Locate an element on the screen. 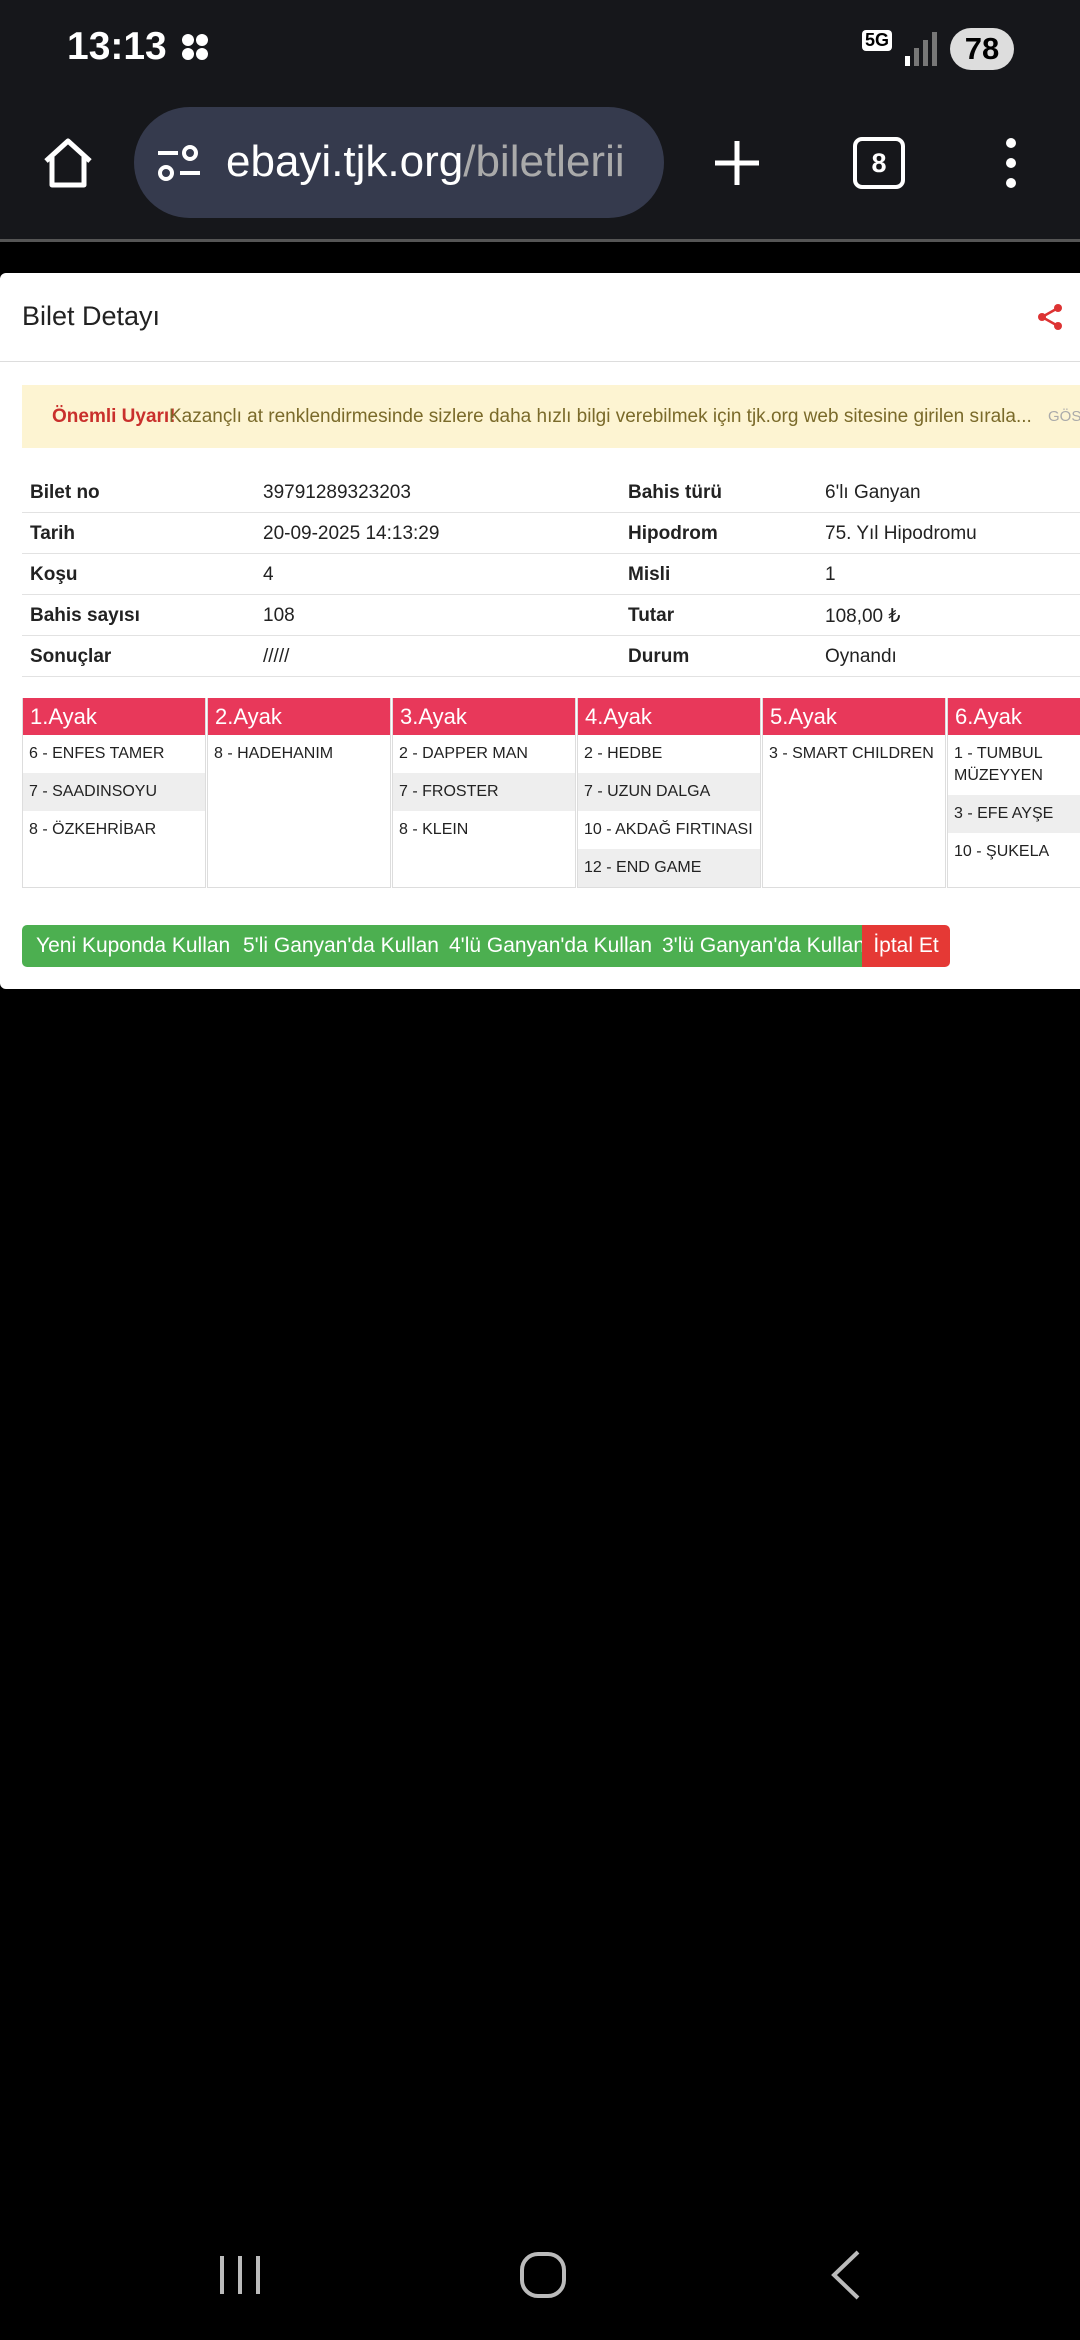 Image resolution: width=1080 pixels, height=2340 pixels. detail-value: 1 is located at coordinates (830, 574).